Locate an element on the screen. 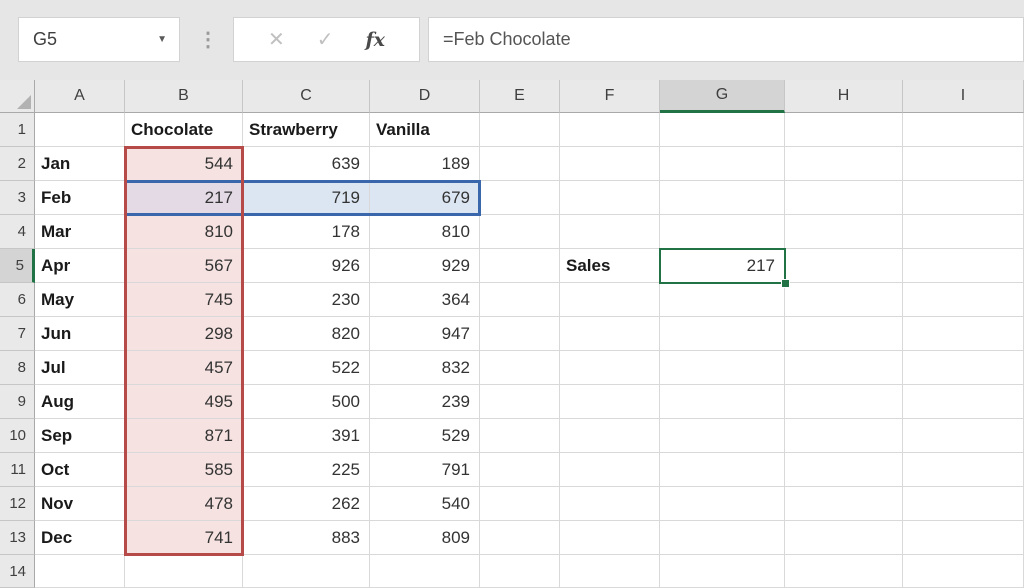 Image resolution: width=1024 pixels, height=588 pixels. cell-G13 is located at coordinates (722, 538).